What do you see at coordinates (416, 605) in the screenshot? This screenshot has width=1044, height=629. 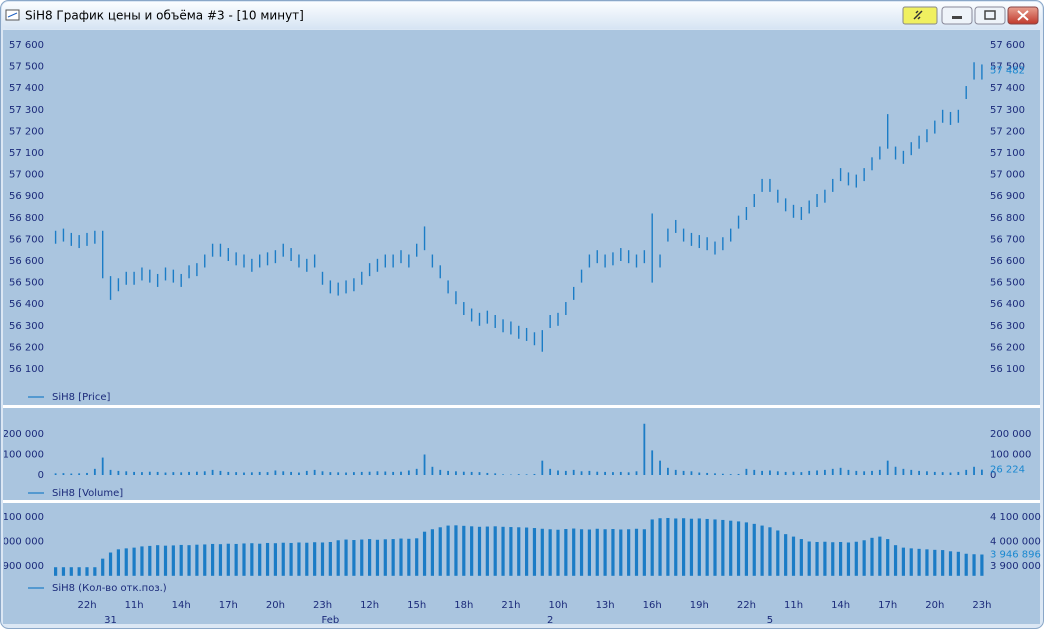 I see `x-tick-label: 15h` at bounding box center [416, 605].